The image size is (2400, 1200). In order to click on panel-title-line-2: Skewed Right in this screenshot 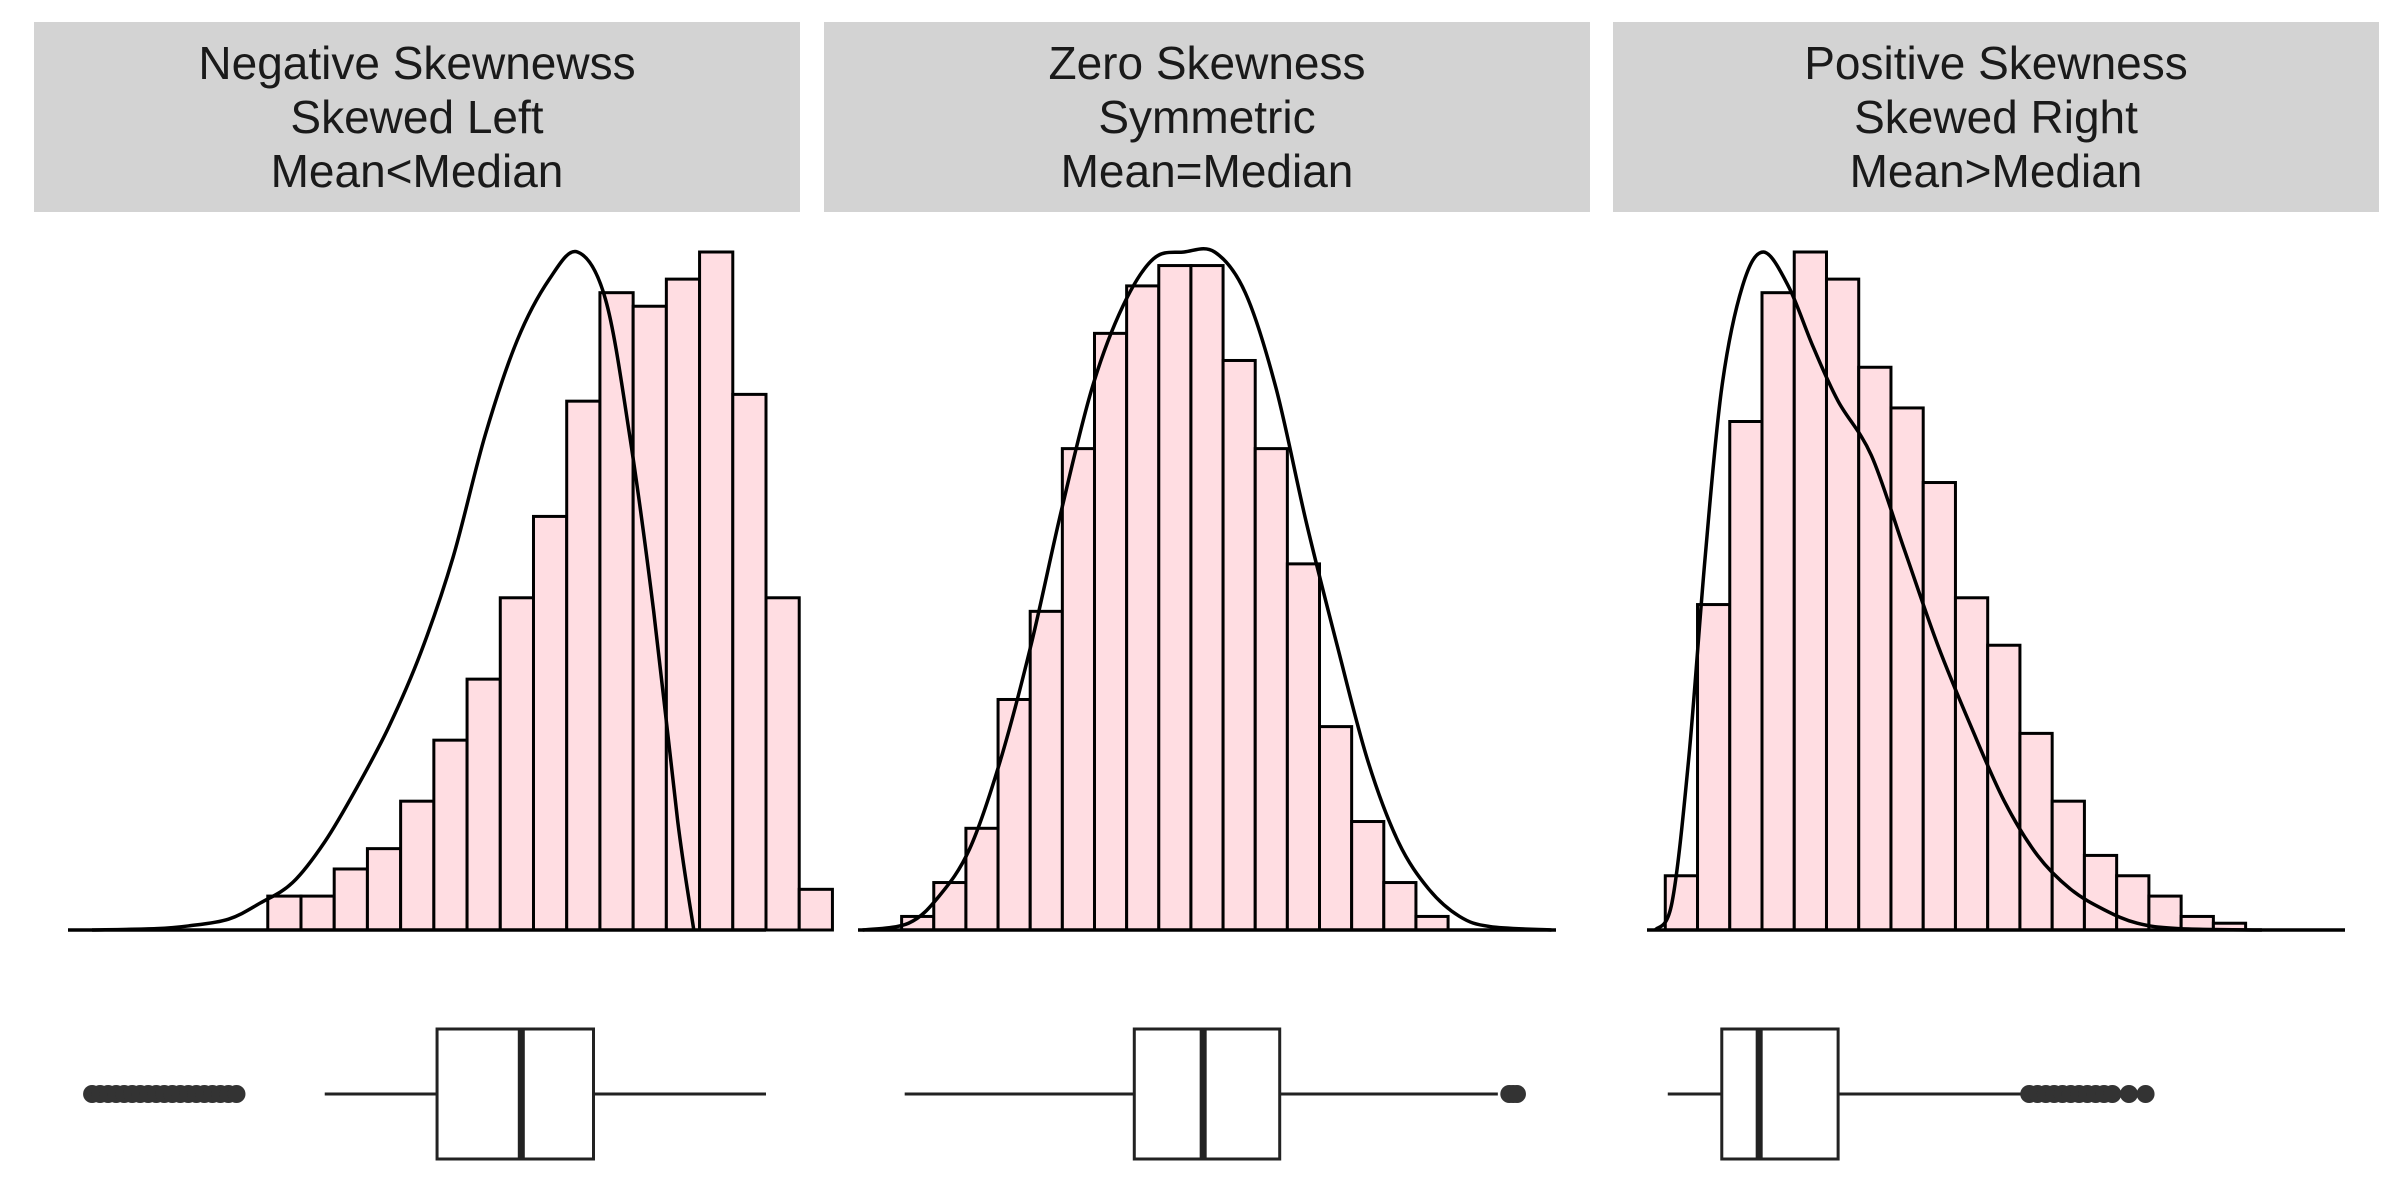, I will do `click(1996, 117)`.